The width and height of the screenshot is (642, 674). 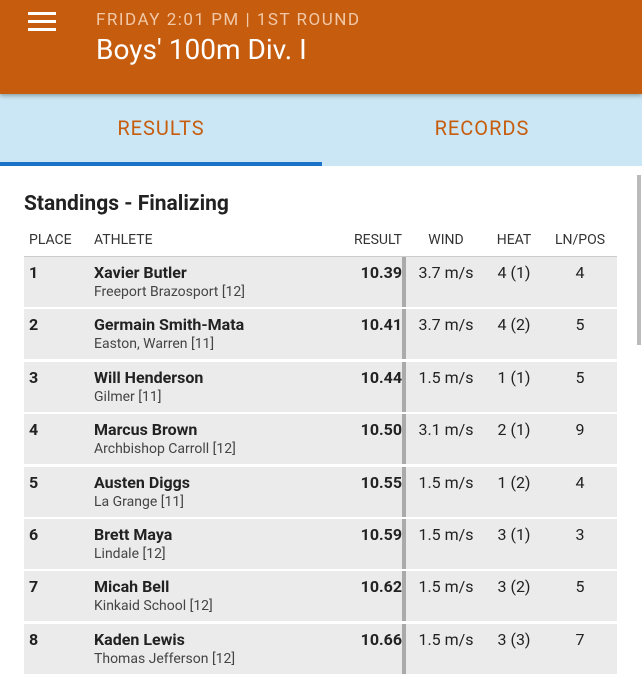 I want to click on divider, so click(x=320, y=256).